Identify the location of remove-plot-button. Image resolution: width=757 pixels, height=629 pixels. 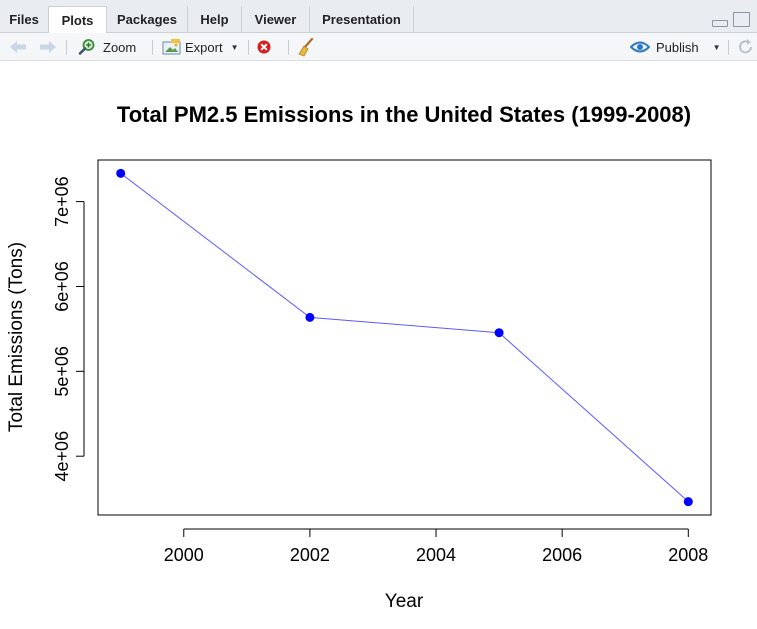
(264, 47).